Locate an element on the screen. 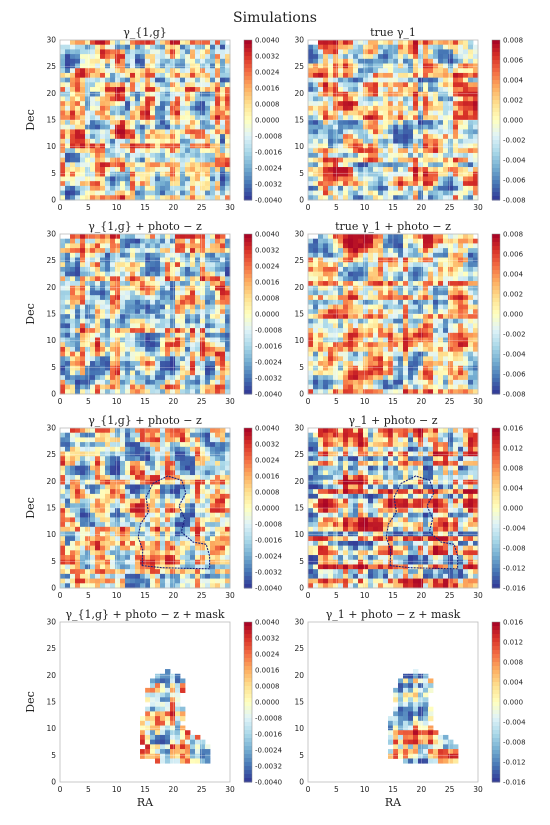 The height and width of the screenshot is (825, 550). y-tick-label: 5 is located at coordinates (301, 367).